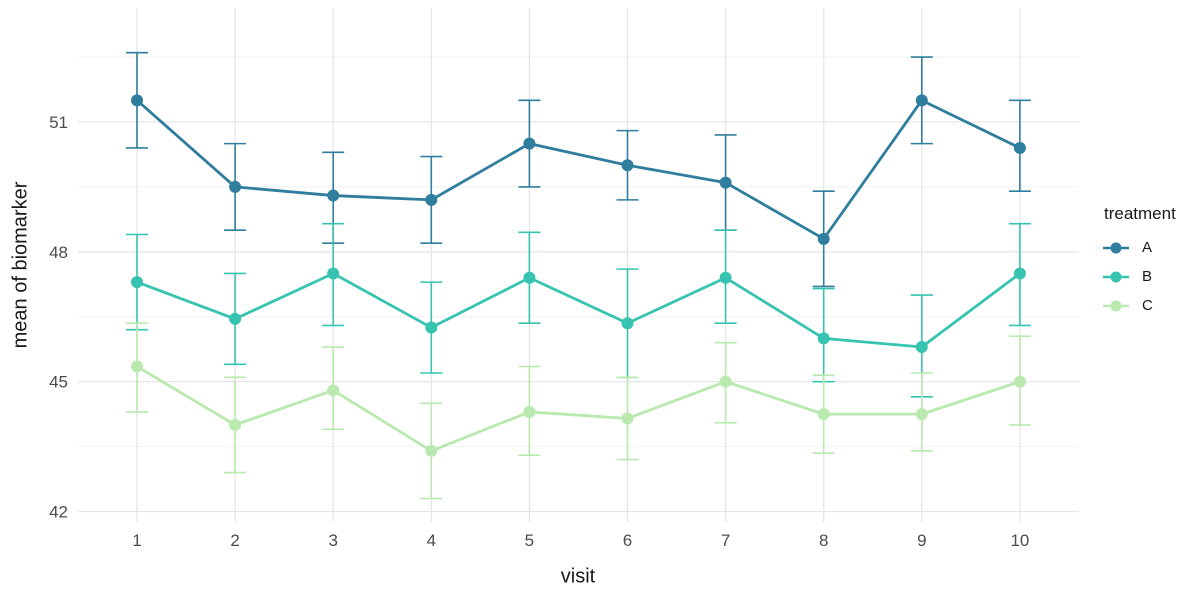 Image resolution: width=1200 pixels, height=600 pixels. Describe the element at coordinates (58, 252) in the screenshot. I see `svg-text: 48` at that location.